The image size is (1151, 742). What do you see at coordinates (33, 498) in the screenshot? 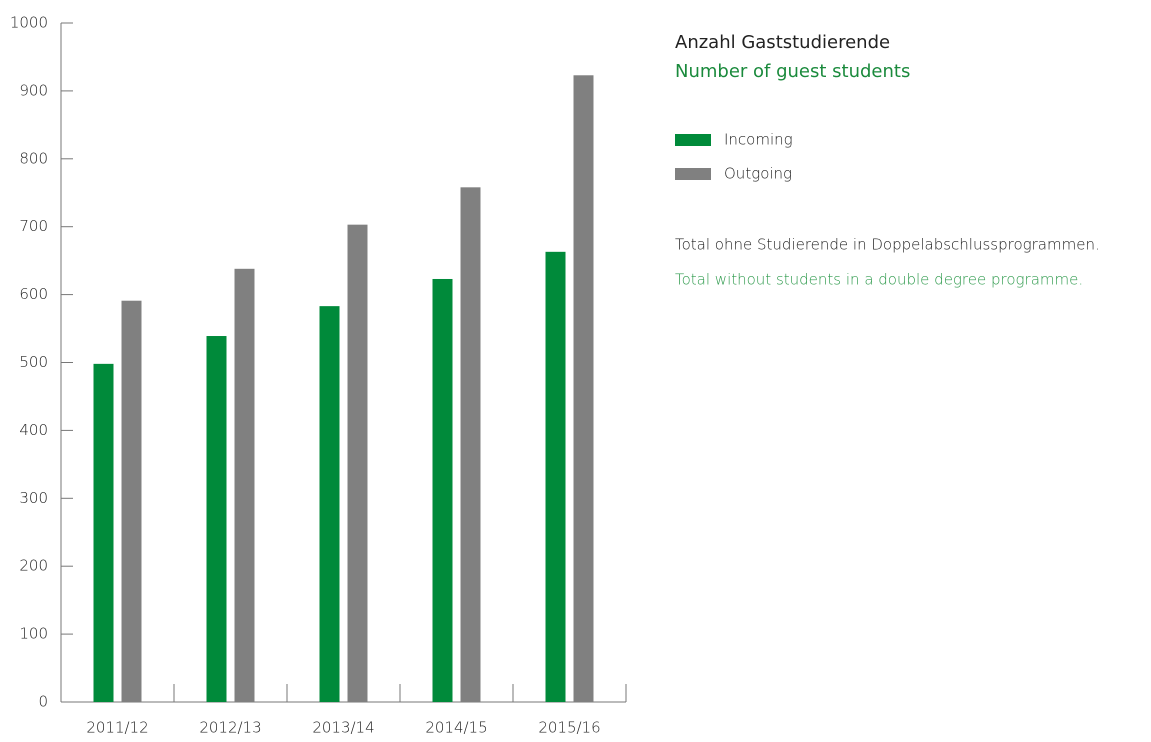
I see `y-tick-label: 300` at bounding box center [33, 498].